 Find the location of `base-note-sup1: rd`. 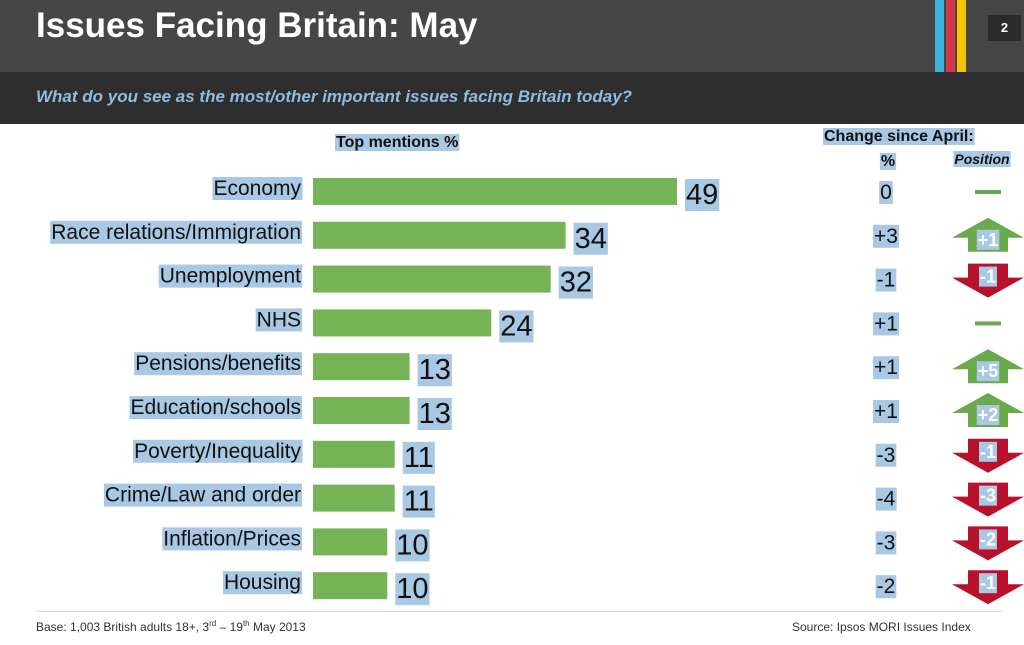

base-note-sup1: rd is located at coordinates (213, 623).